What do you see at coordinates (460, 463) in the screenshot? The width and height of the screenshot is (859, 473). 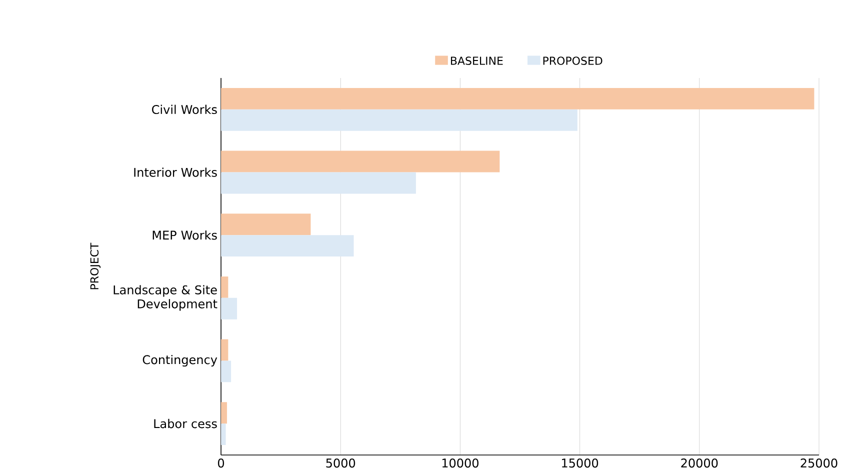 I see `x-tick-label: 10000` at bounding box center [460, 463].